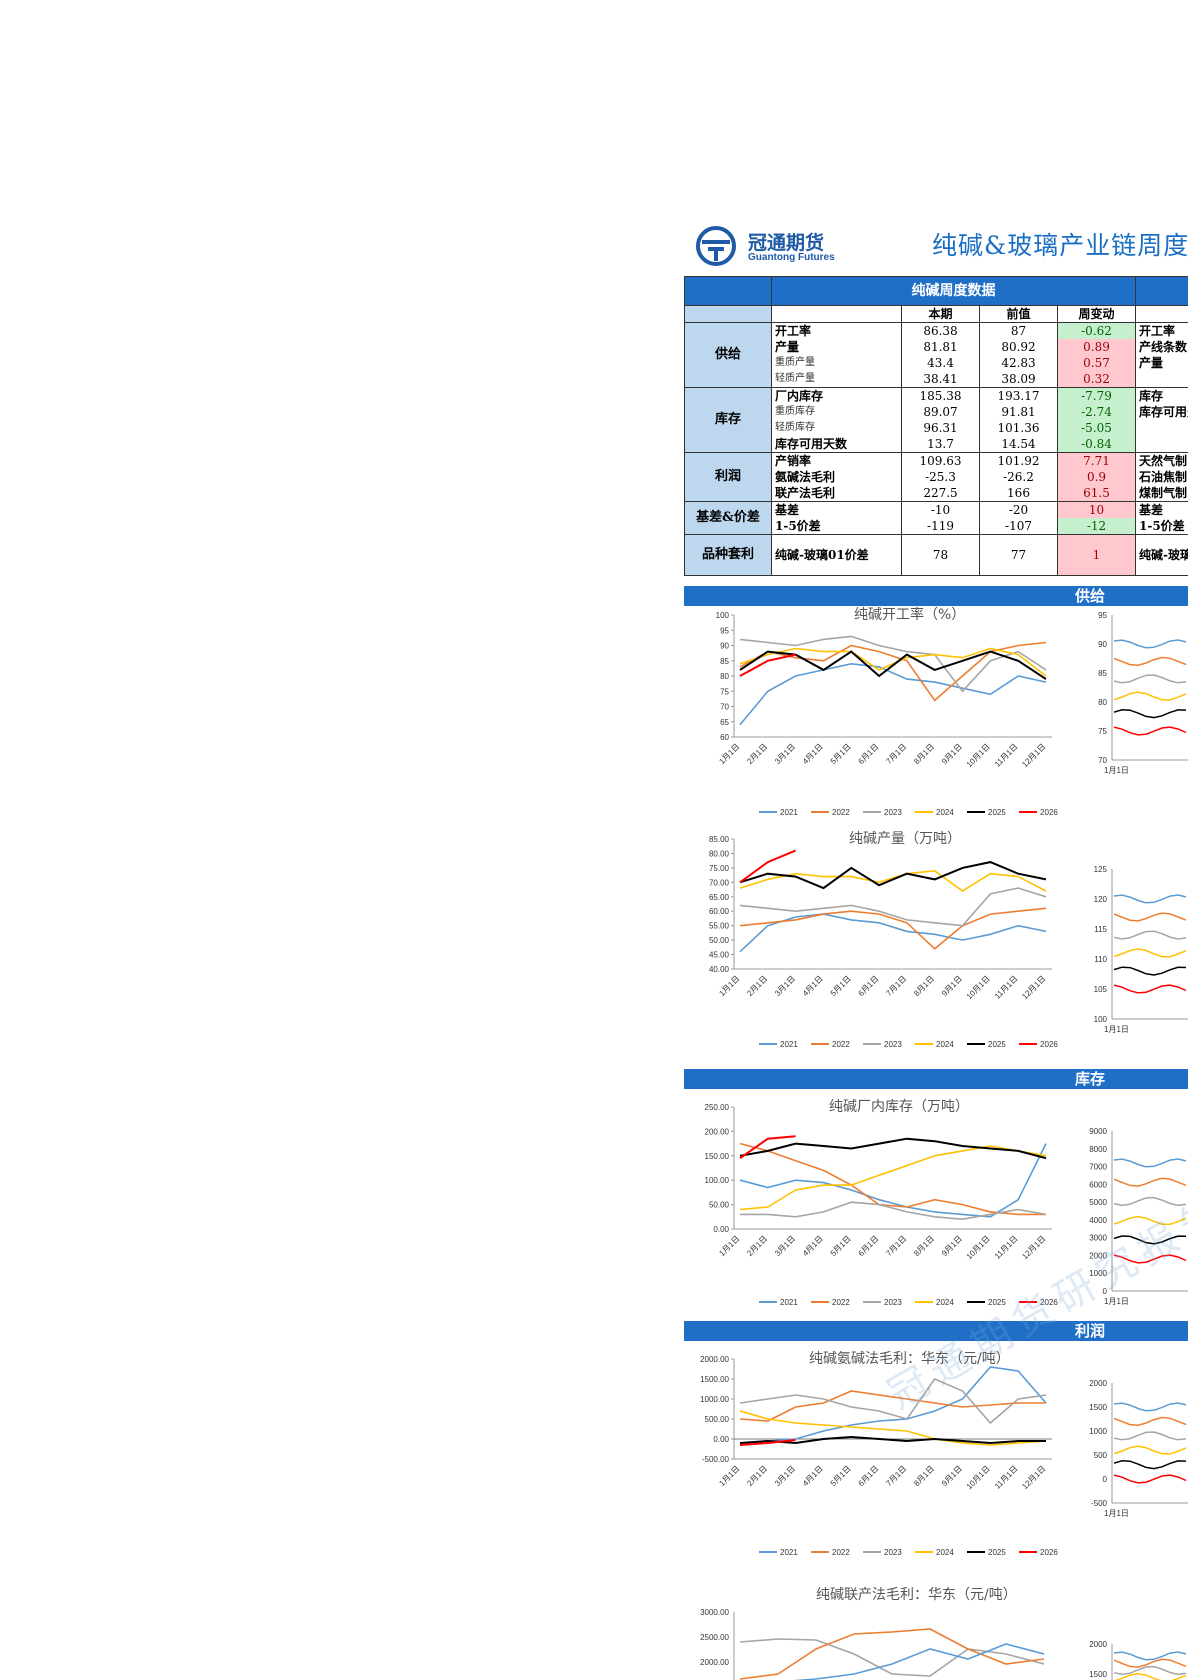  I want to click on row-change: 10, so click(1096, 509).